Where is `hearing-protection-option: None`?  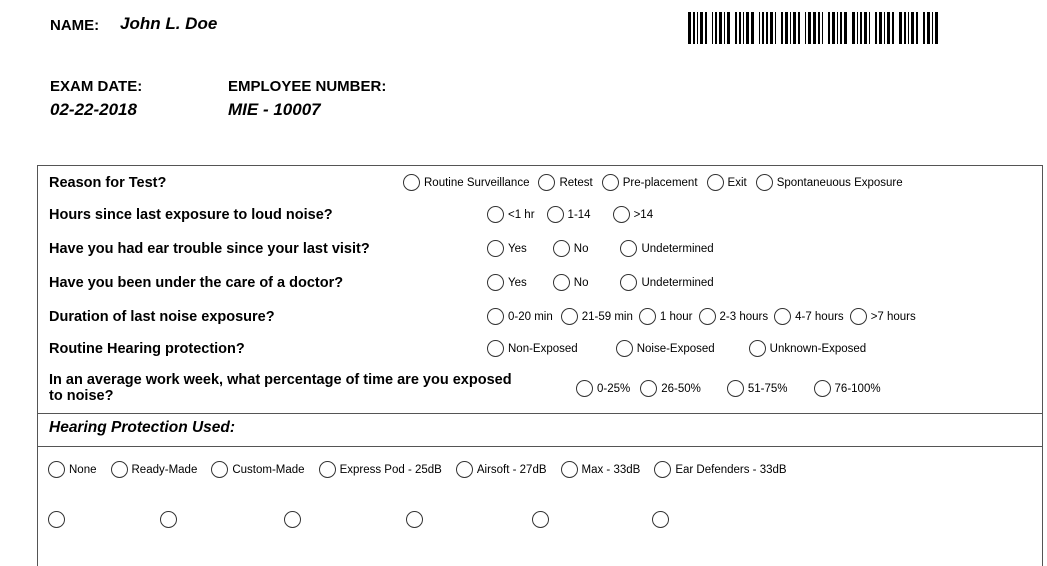
hearing-protection-option: None is located at coordinates (72, 469).